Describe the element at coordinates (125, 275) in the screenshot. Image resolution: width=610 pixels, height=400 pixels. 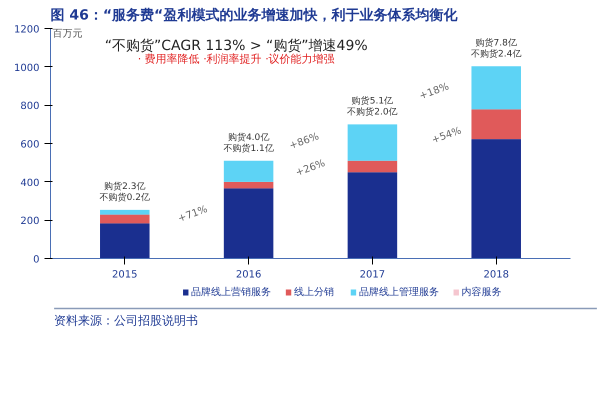
I see `x-tick-label: 2015` at that location.